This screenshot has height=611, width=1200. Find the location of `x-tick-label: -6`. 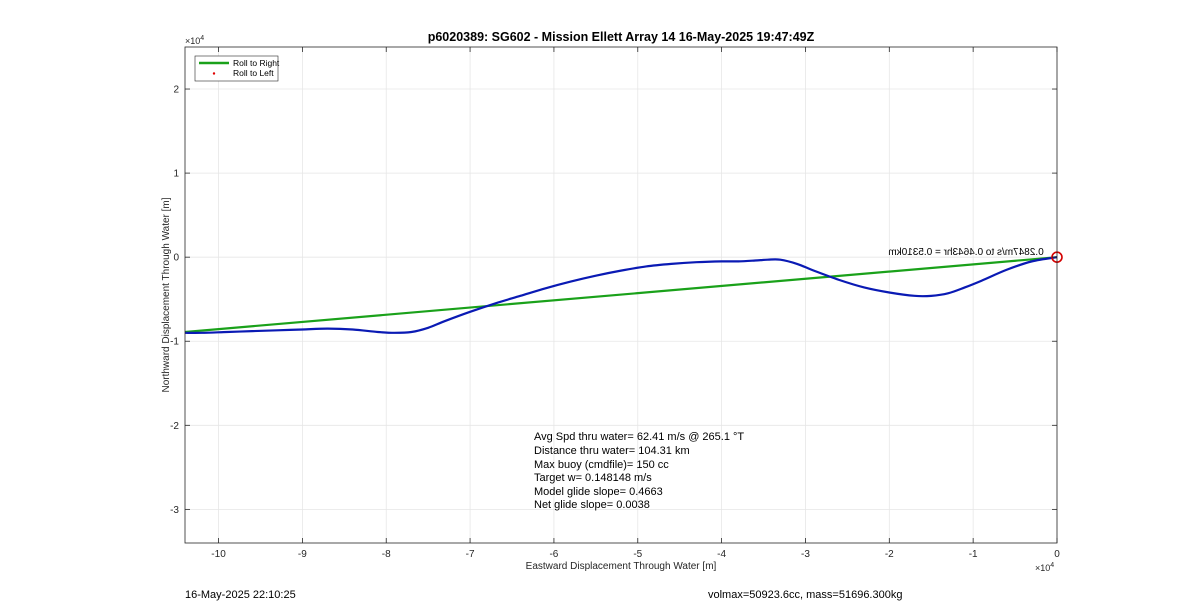

x-tick-label: -6 is located at coordinates (553, 554).